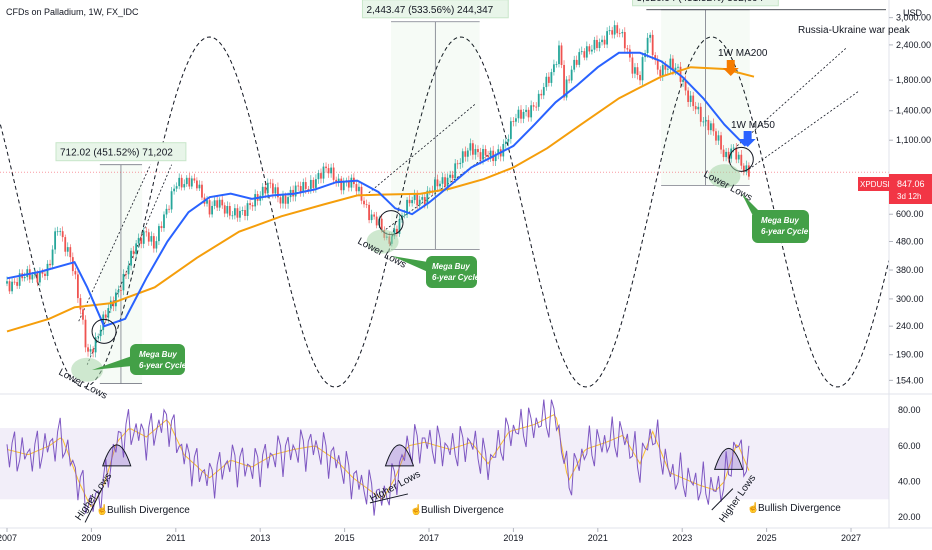 This screenshot has width=932, height=550. What do you see at coordinates (780, 220) in the screenshot?
I see `callout-line-1: Mega Buy` at bounding box center [780, 220].